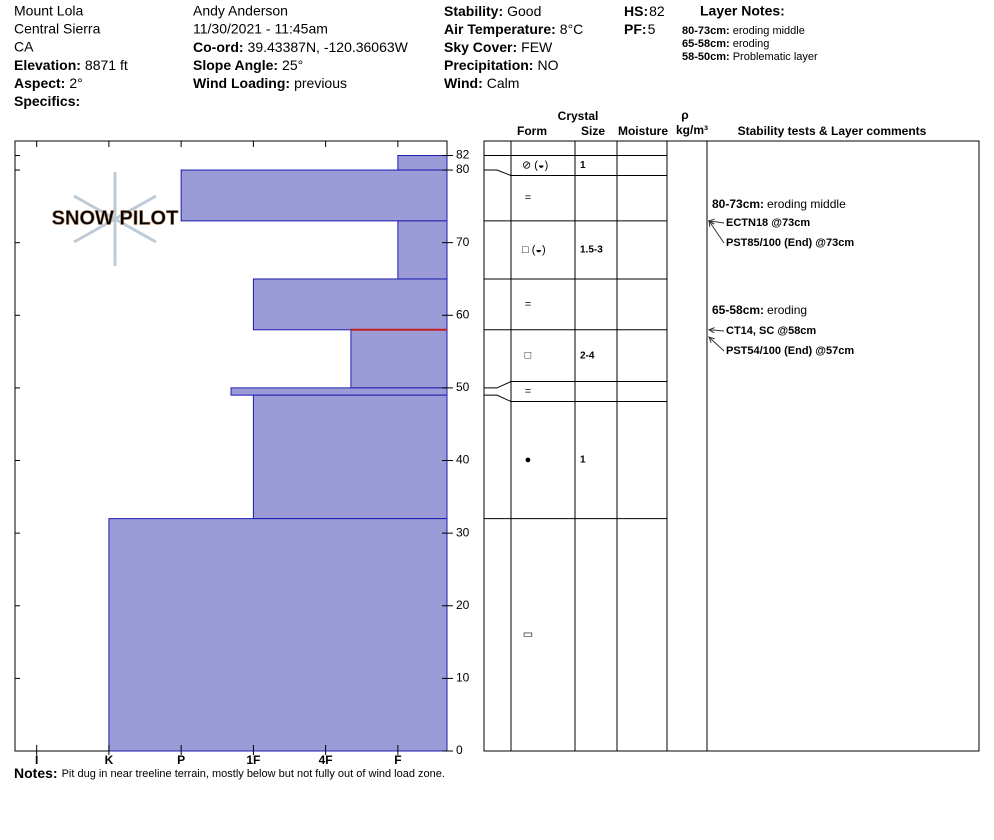  I want to click on field-value: Calm, so click(503, 83).